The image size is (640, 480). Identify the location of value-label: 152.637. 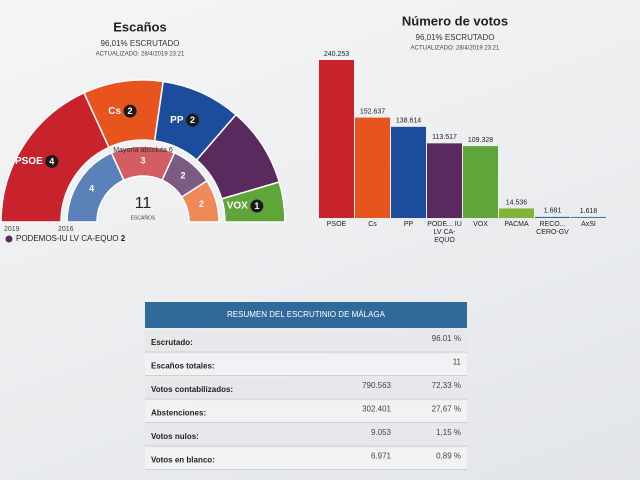
(372, 111).